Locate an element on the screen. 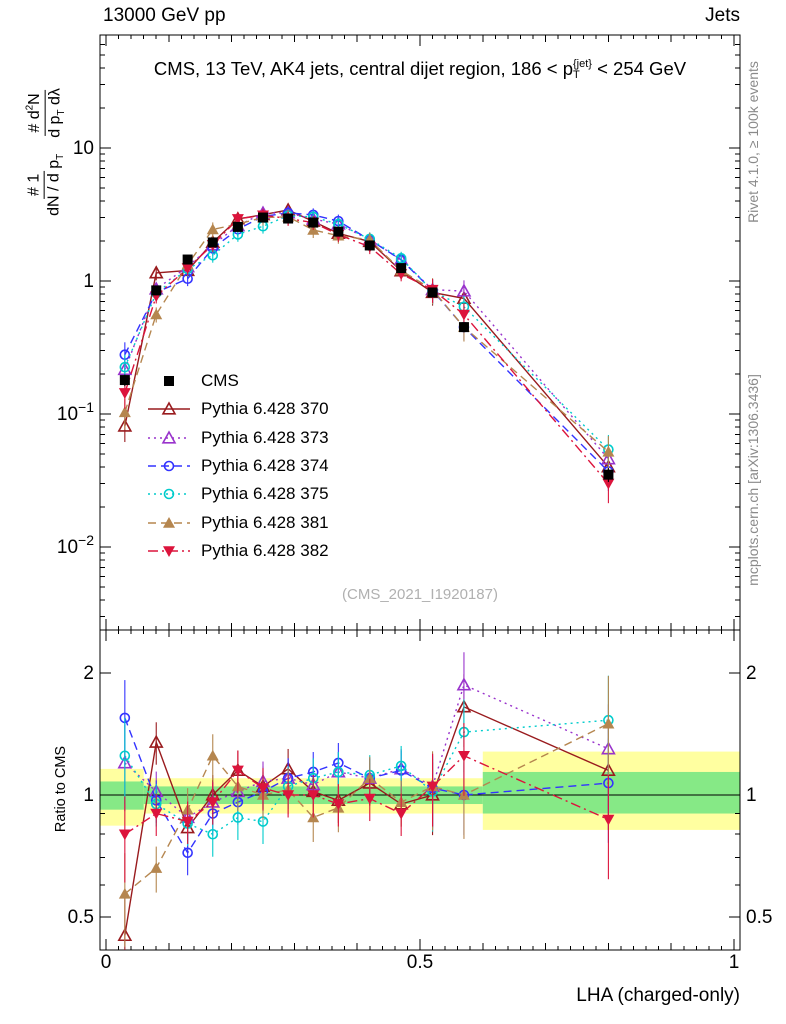  legend-item-pythia-374: Pythia 6.428 374 is located at coordinates (237, 466).